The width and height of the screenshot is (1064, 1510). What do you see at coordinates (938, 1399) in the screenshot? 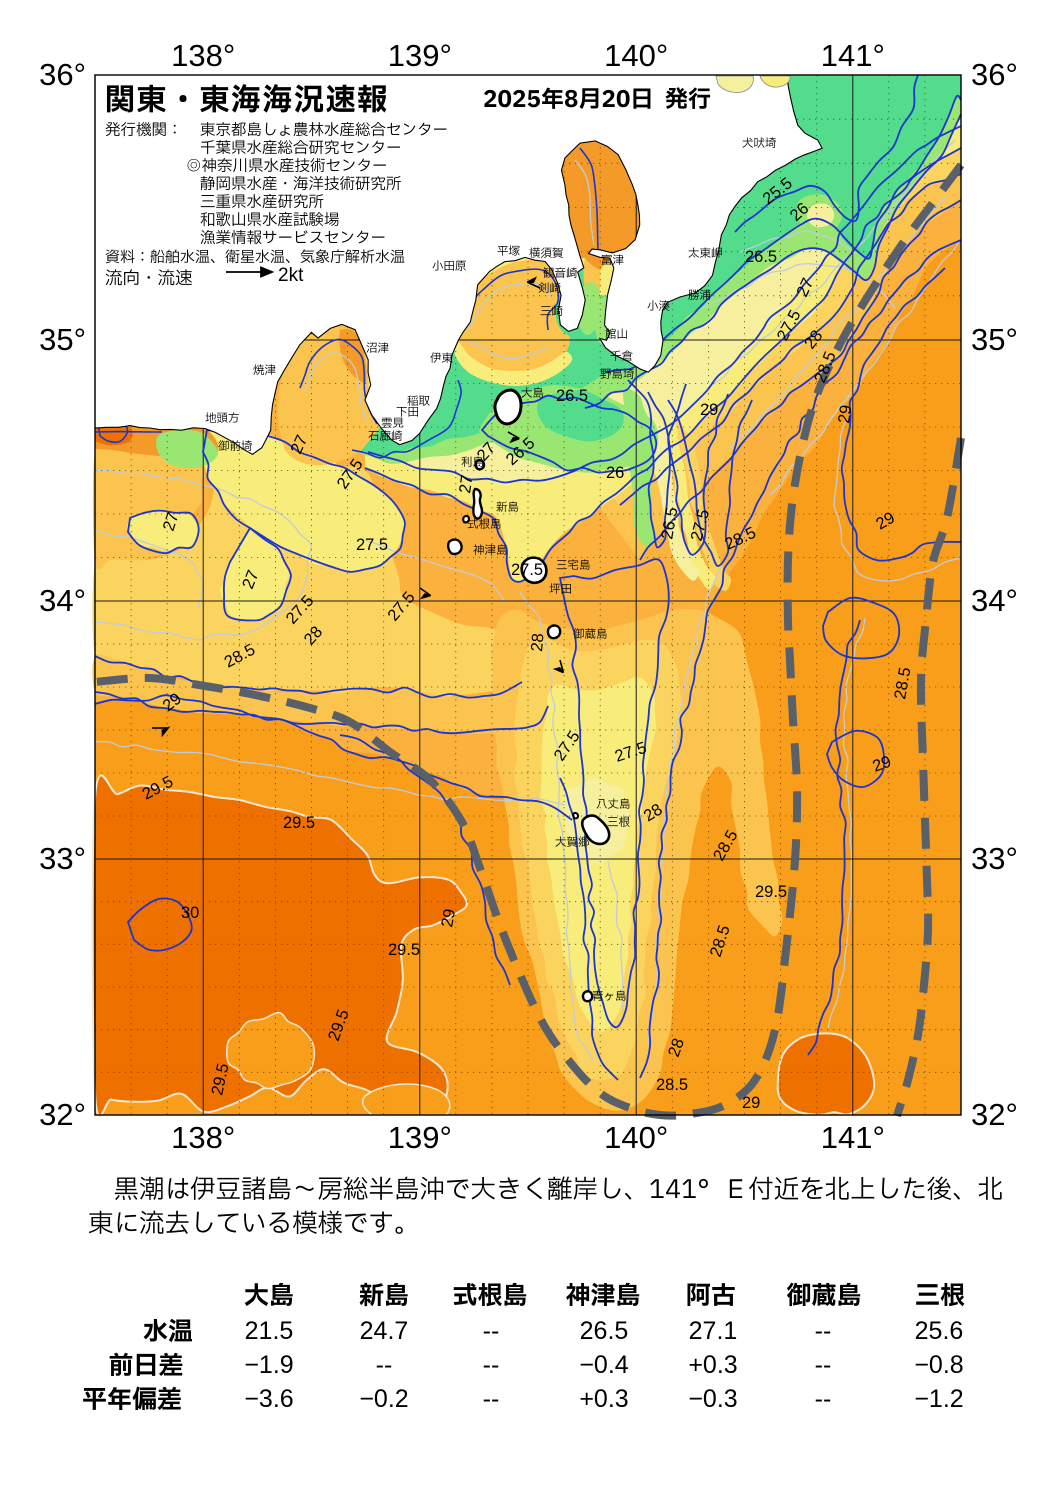
I see `svg-text: −1.2` at bounding box center [938, 1399].